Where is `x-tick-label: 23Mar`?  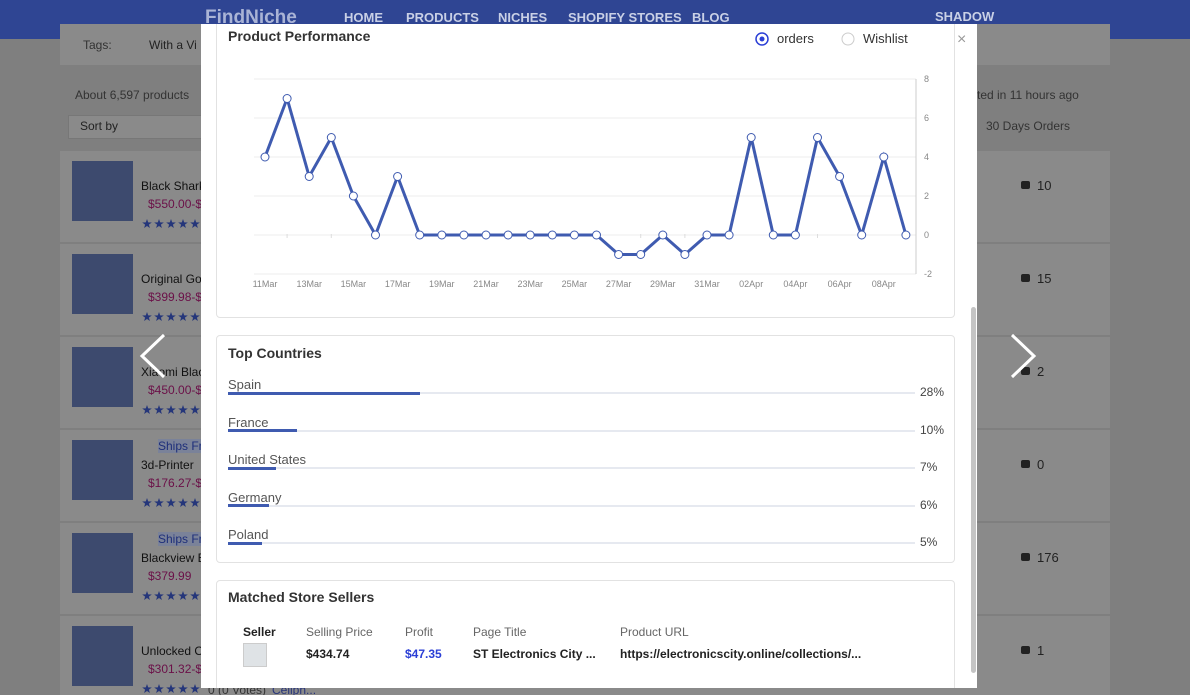
x-tick-label: 23Mar is located at coordinates (530, 284).